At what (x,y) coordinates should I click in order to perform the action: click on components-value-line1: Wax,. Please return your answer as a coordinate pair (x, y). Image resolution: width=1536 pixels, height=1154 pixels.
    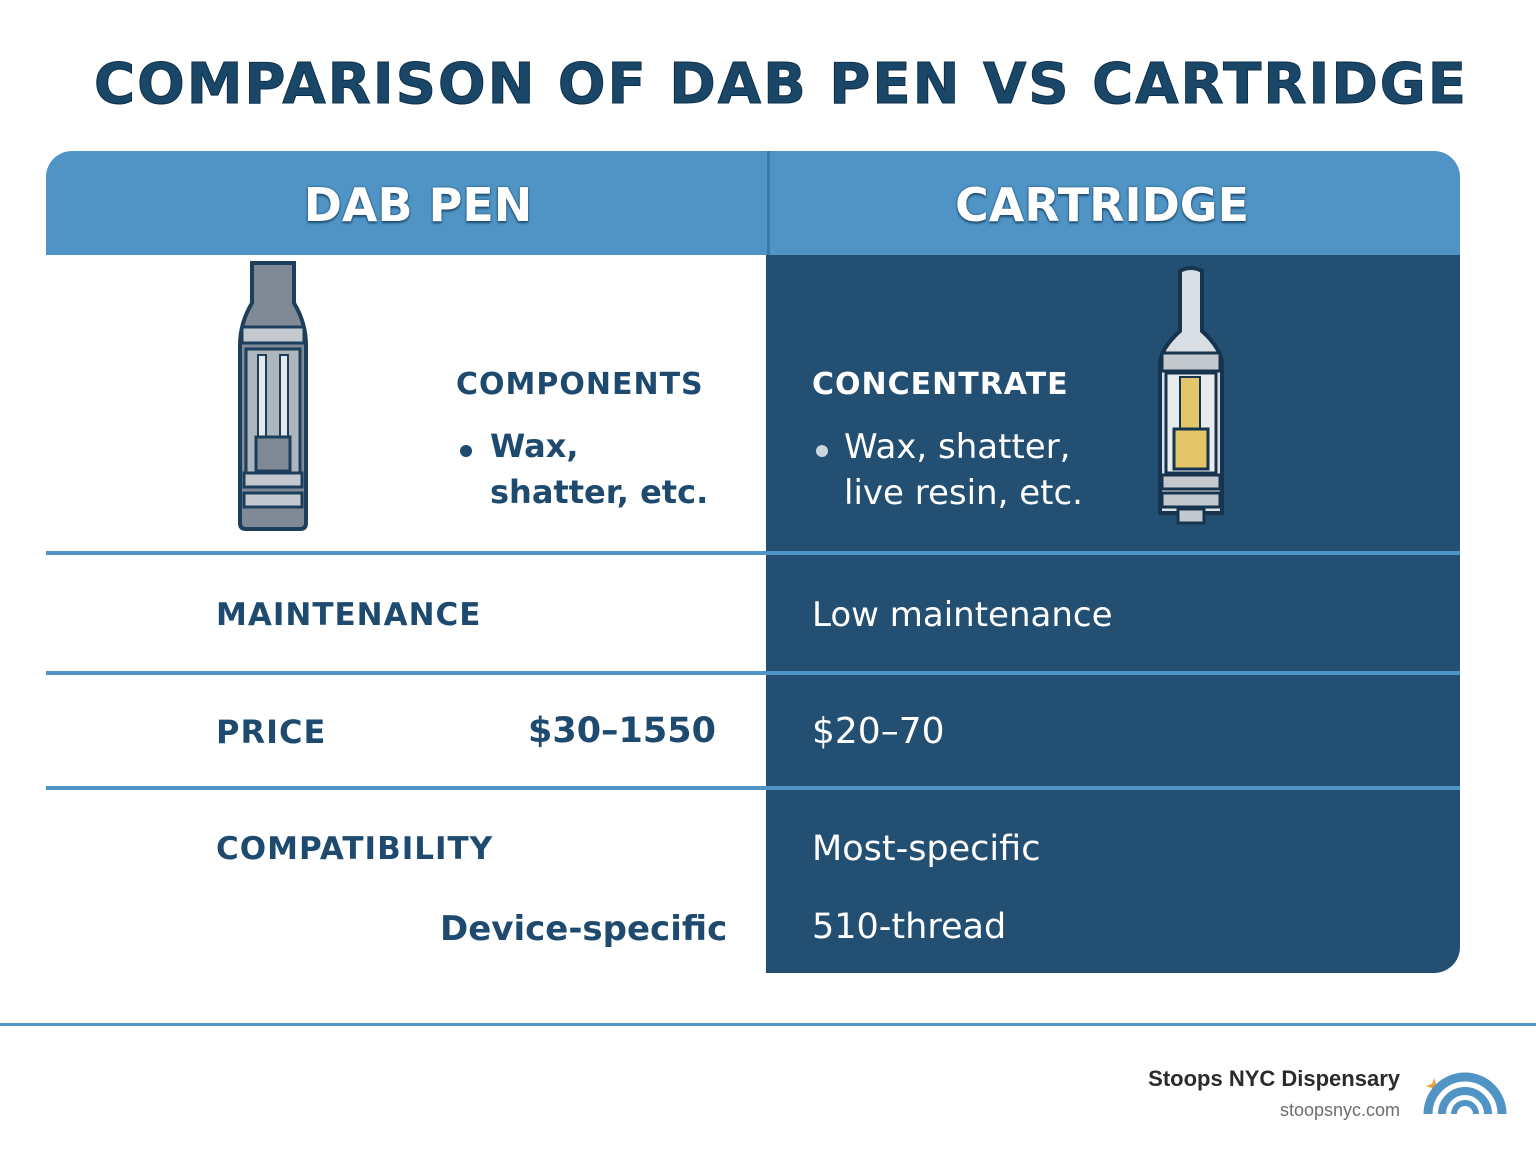
    Looking at the image, I should click on (534, 446).